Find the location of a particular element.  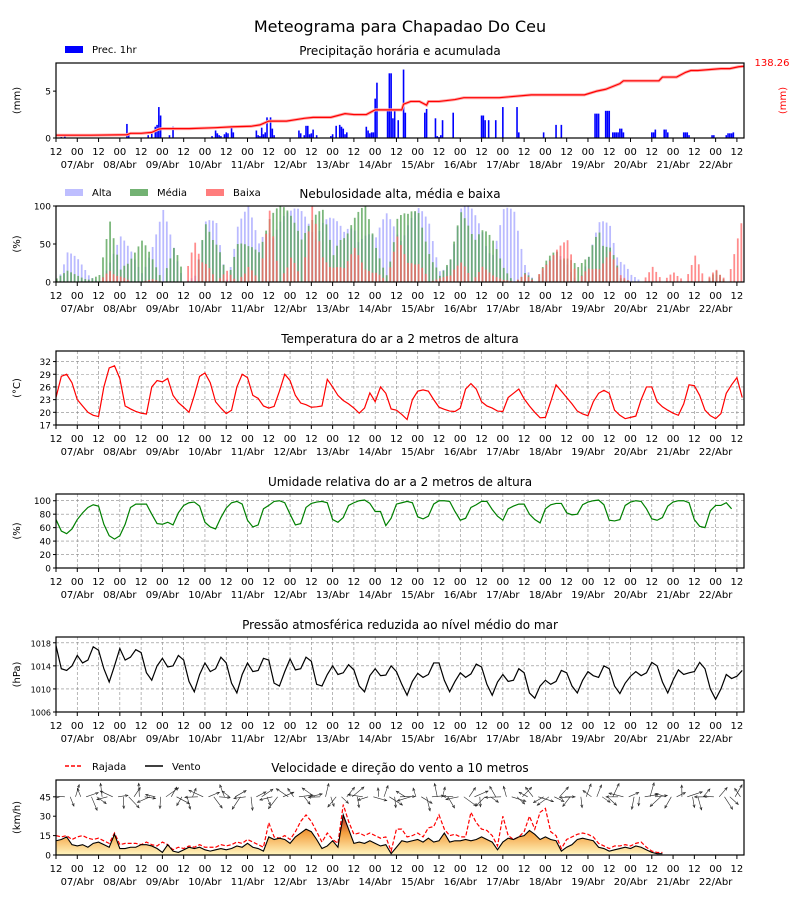

date-label: 13/Abr is located at coordinates (333, 739).